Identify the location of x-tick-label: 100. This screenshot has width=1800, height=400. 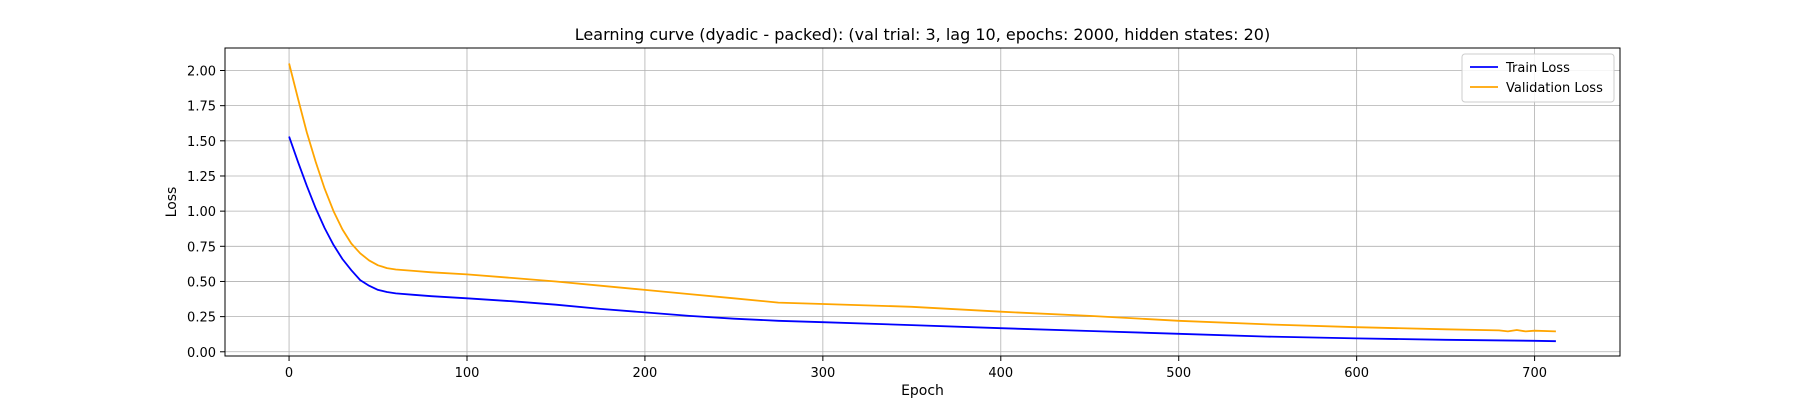
(467, 373).